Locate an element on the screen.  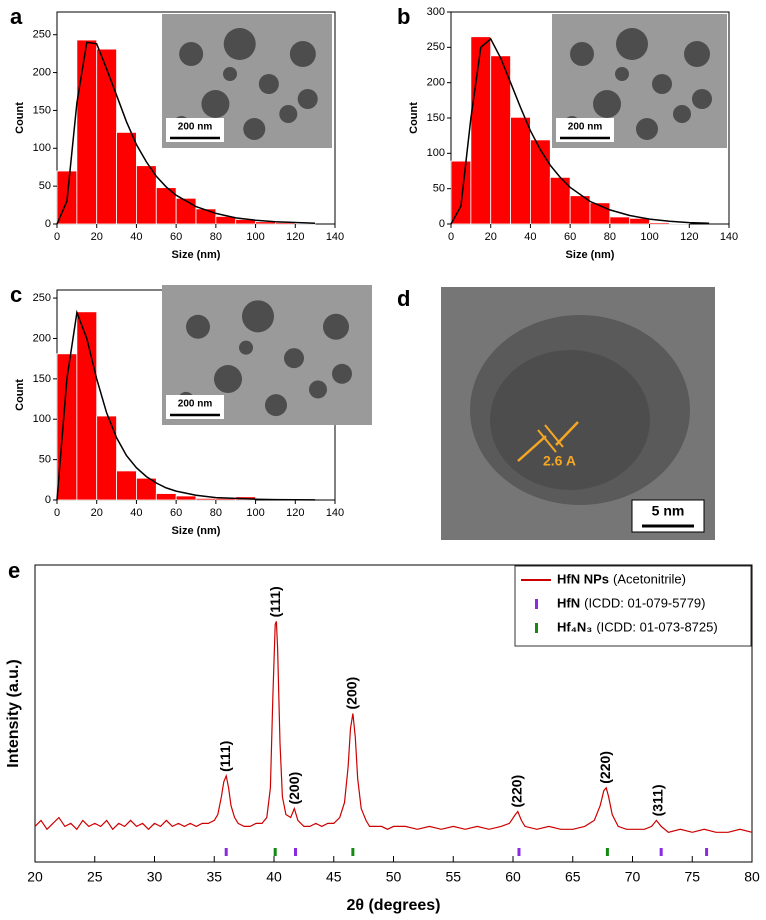
legend-detail: (ICDD: 01-073-8725) is located at coordinates (656, 626).